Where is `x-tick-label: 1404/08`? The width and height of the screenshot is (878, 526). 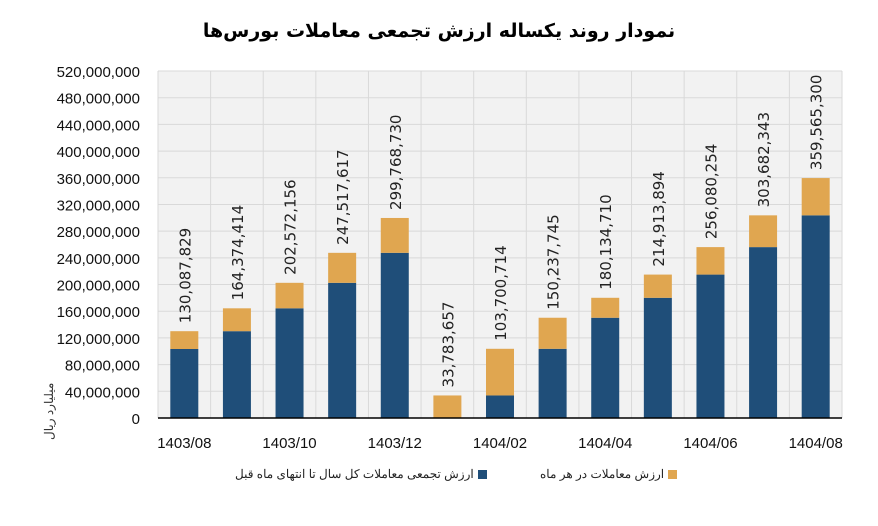 x-tick-label: 1404/08 is located at coordinates (816, 443).